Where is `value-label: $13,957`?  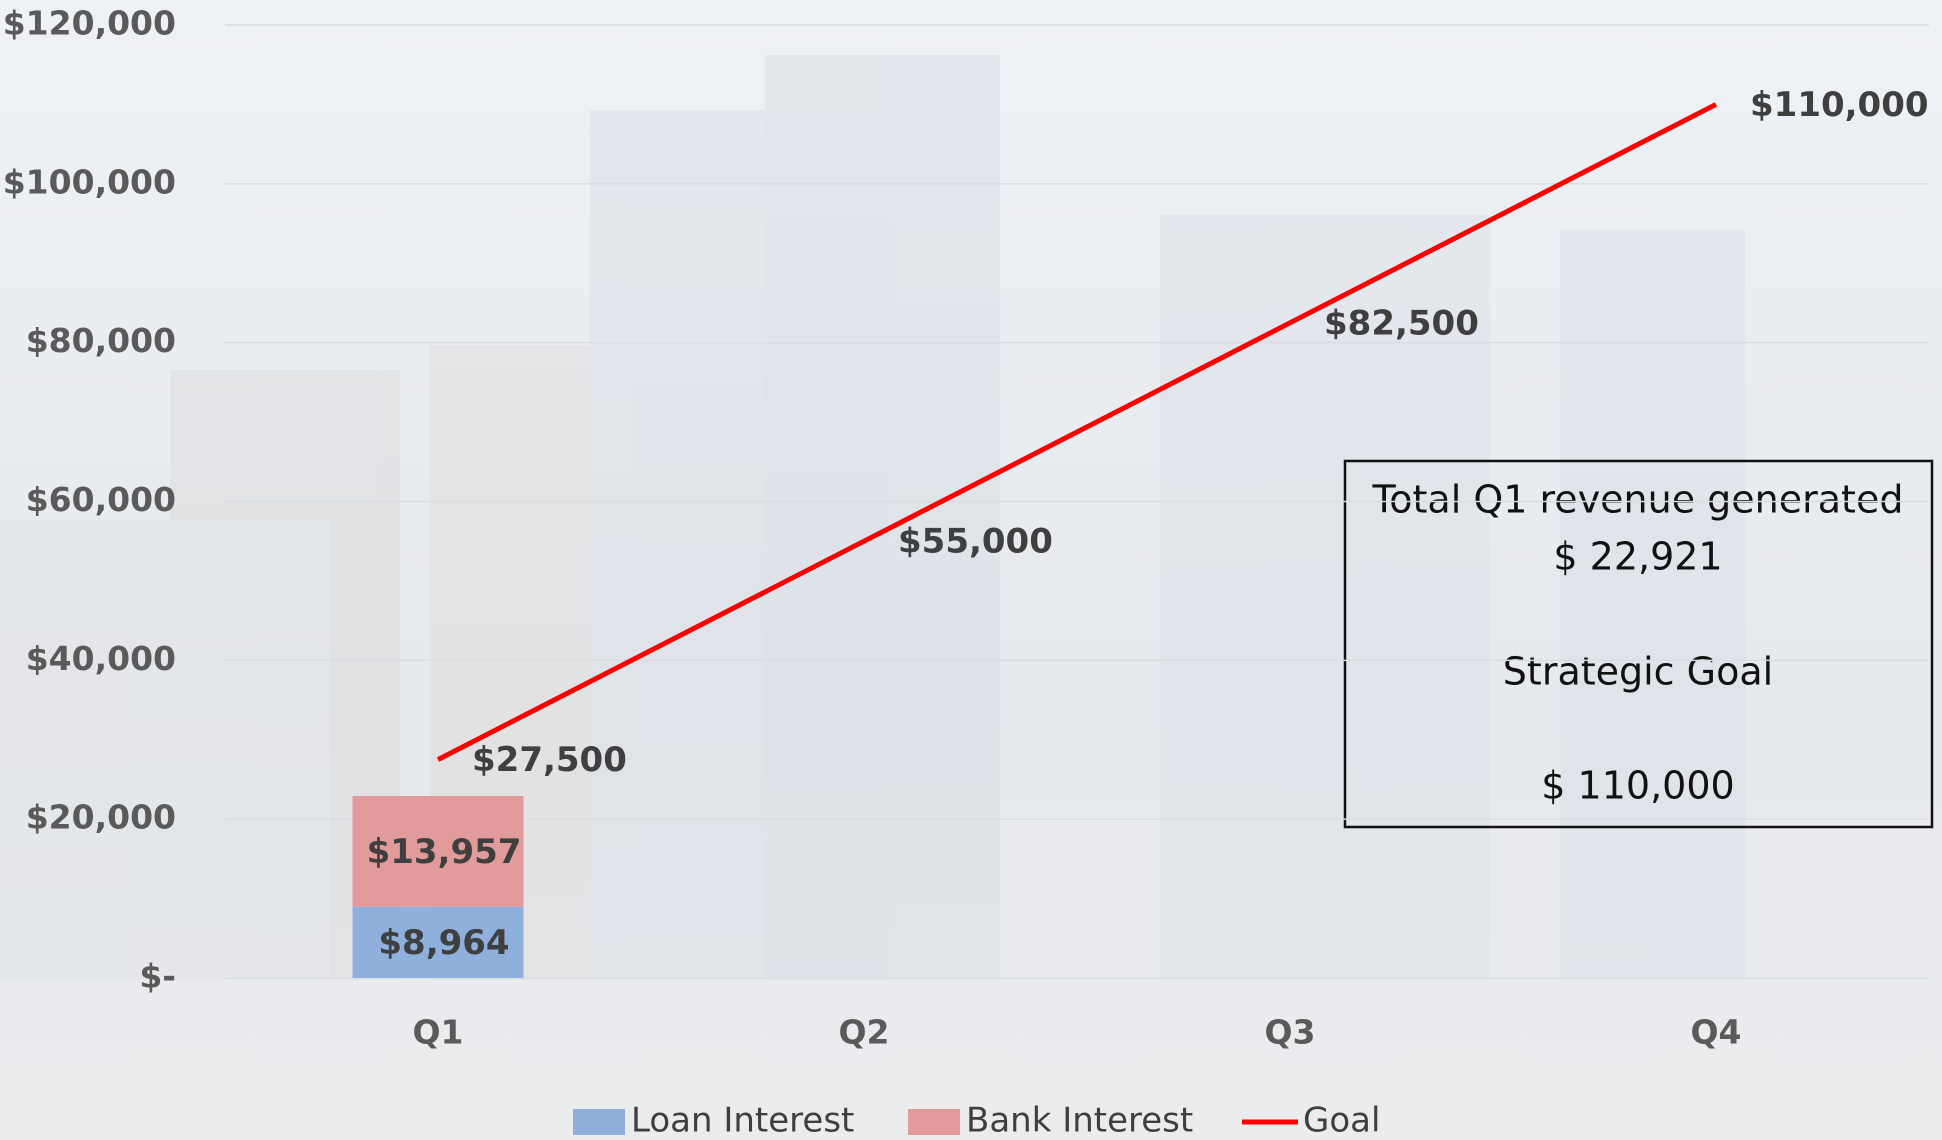 value-label: $13,957 is located at coordinates (444, 852).